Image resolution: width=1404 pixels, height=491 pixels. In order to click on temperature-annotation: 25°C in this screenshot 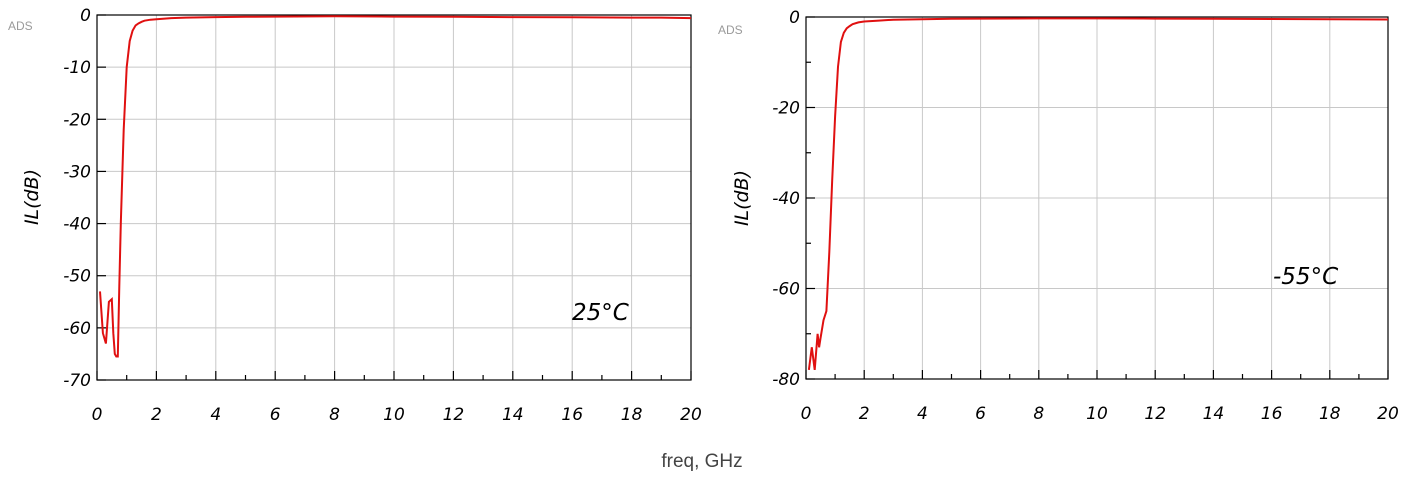, I will do `click(600, 313)`.